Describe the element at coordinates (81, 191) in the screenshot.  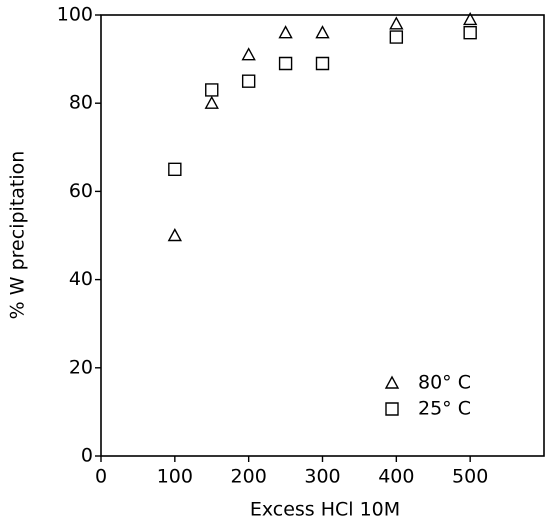
I see `y-tick-label: 60` at that location.